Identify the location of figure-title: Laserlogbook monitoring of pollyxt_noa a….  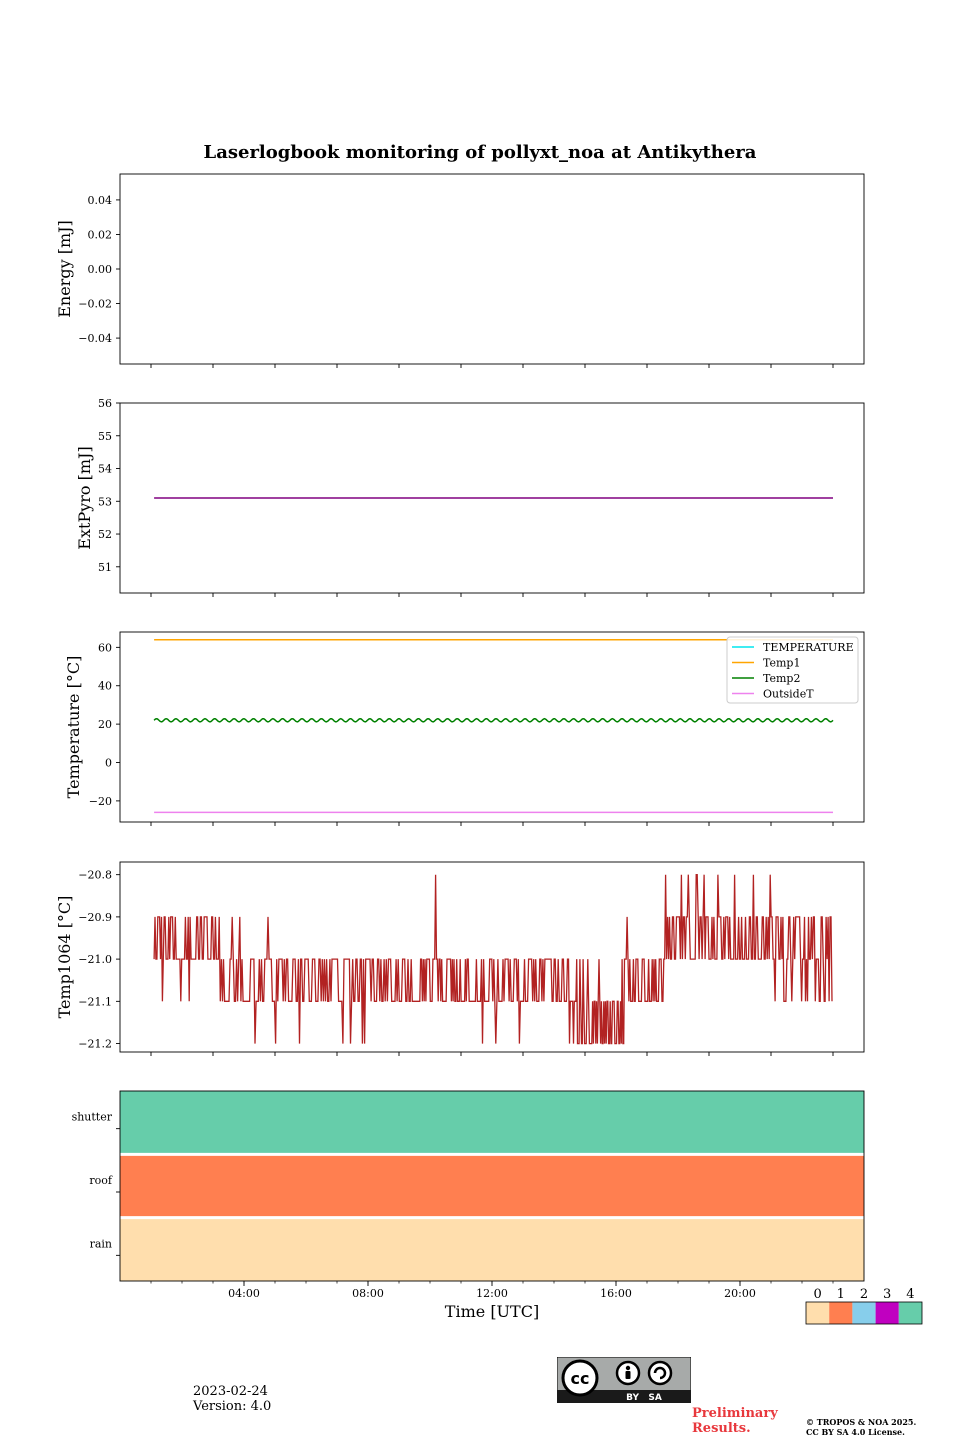
(480, 152).